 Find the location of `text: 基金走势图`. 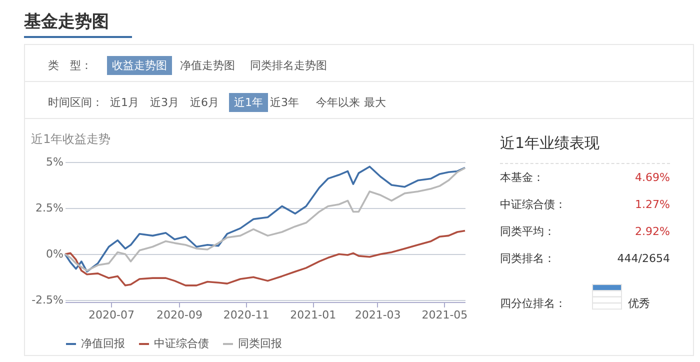

text: 基金走势图 is located at coordinates (66, 22).